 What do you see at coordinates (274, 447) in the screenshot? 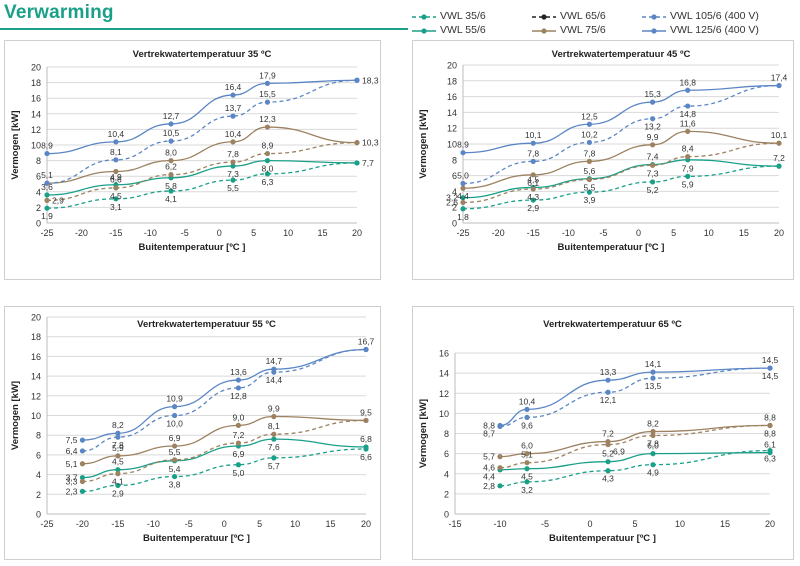
I see `data-label: 7,6` at bounding box center [274, 447].